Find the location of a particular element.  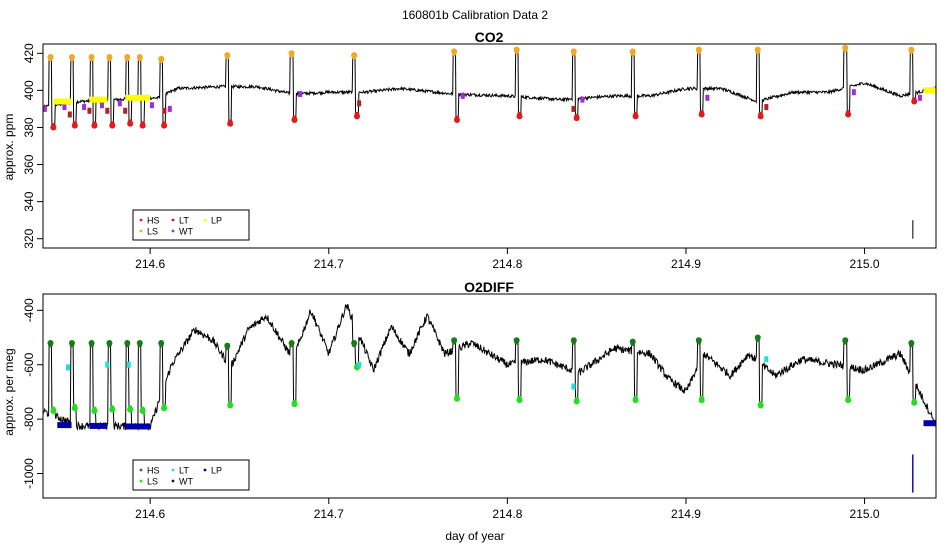

co2-xtick-label: 214.8 is located at coordinates (507, 264).